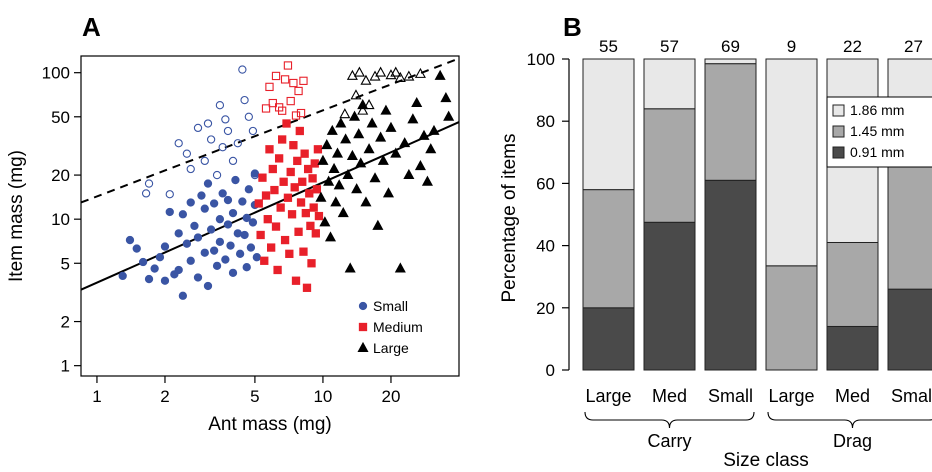 This screenshot has width=932, height=472. What do you see at coordinates (766, 460) in the screenshot?
I see `x-axis-label-b: Size class` at bounding box center [766, 460].